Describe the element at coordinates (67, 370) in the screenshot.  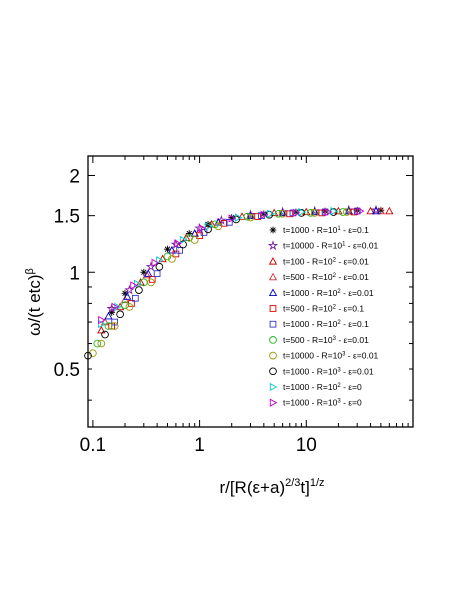
I see `y-tick-label: 0.5` at that location.